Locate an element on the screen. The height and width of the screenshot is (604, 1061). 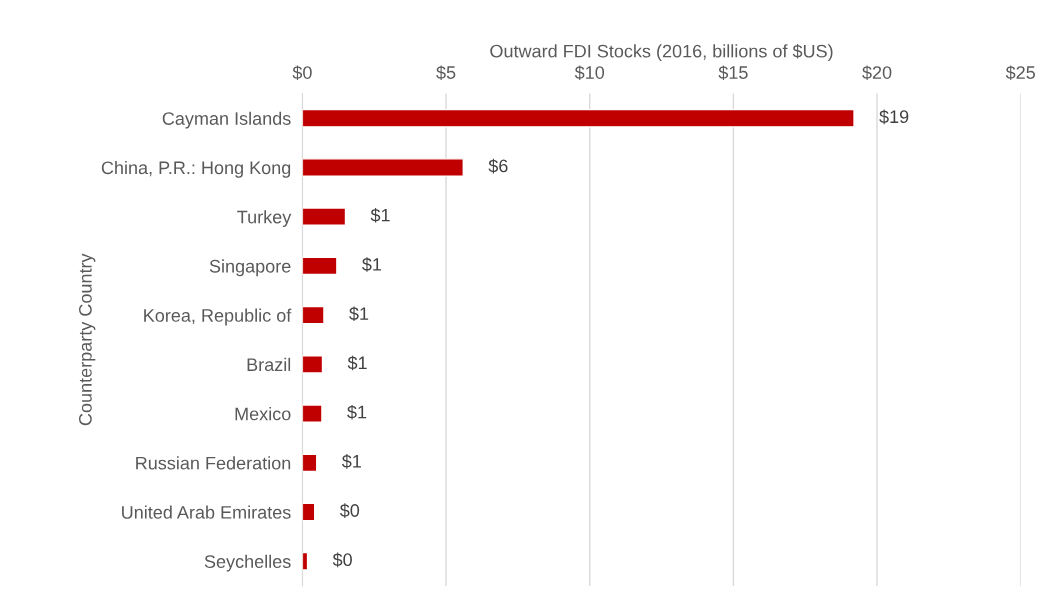
y-tick-label: China, P.R.: Hong Kong is located at coordinates (196, 169).